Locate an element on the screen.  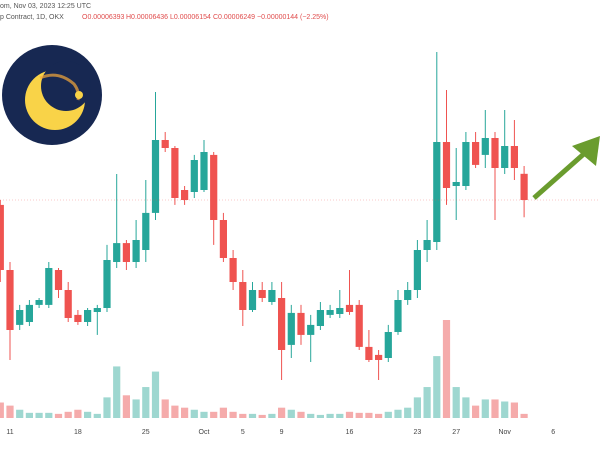
header-low: L0.00006154 is located at coordinates (190, 17).